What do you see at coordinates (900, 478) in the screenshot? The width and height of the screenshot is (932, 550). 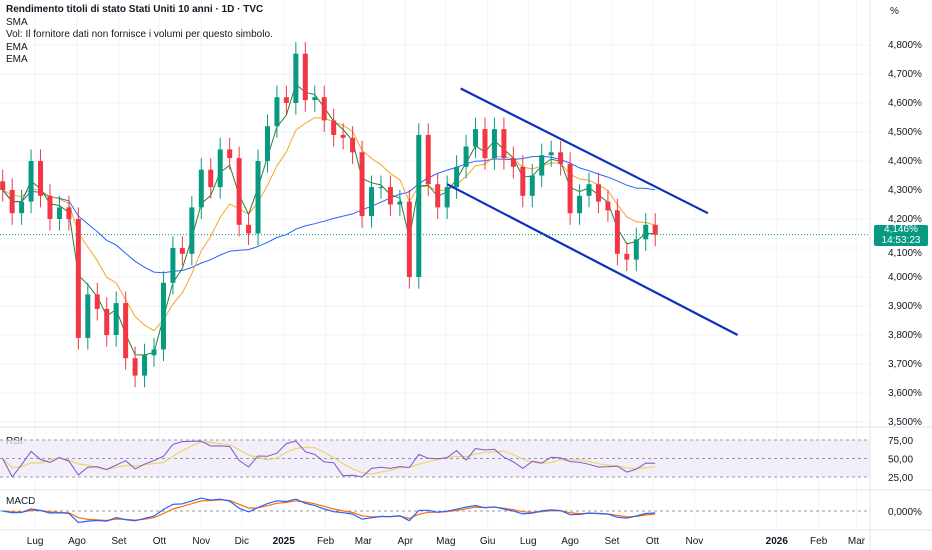 I see `rsi-tick-label: 25,00` at bounding box center [900, 478].